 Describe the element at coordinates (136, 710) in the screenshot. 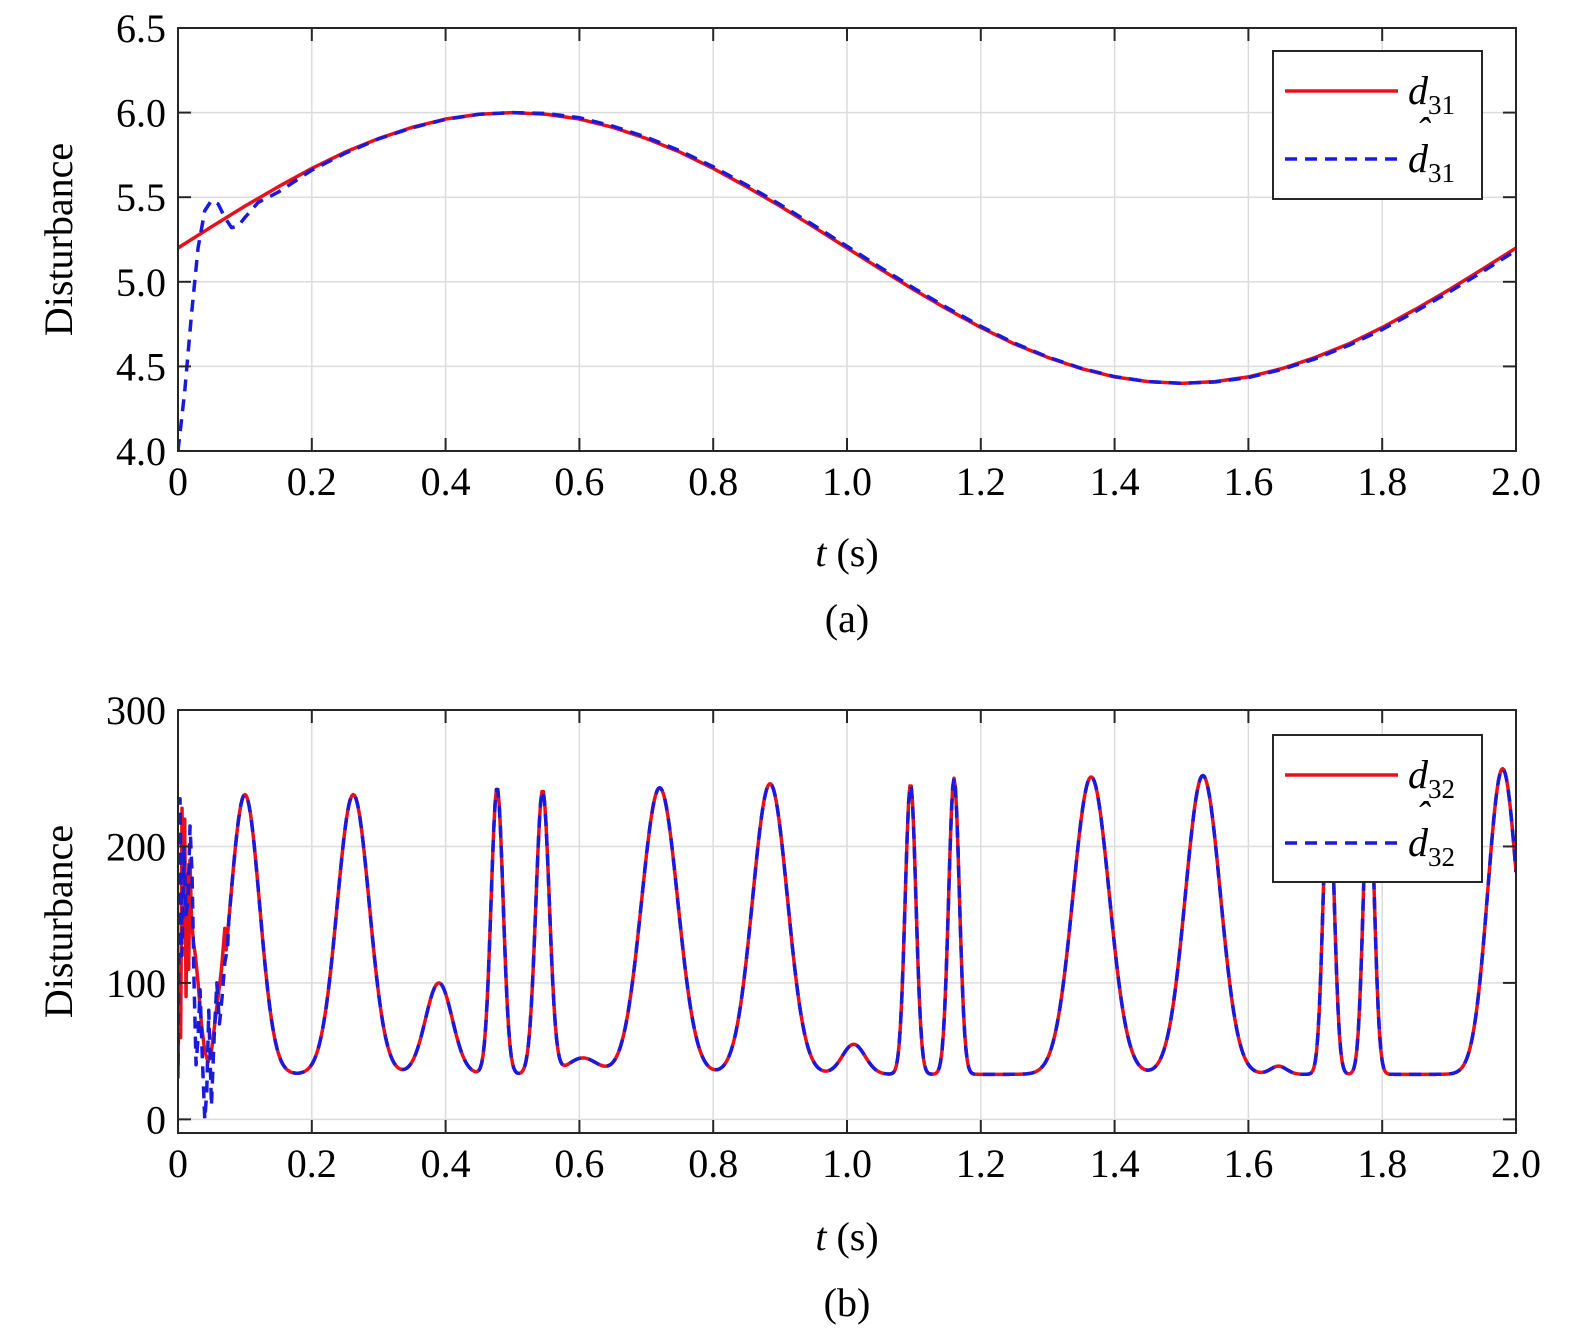

I see `y-tick-label: 300` at that location.